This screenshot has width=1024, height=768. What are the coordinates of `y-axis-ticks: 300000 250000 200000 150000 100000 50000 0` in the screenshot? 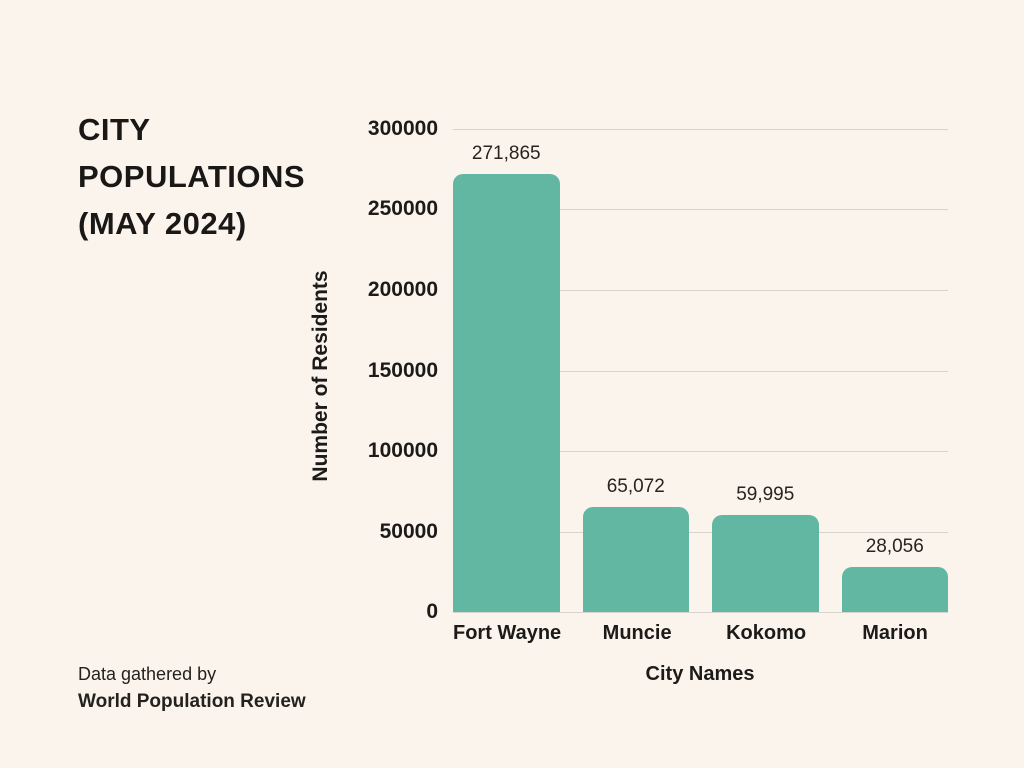 It's located at (389, 370).